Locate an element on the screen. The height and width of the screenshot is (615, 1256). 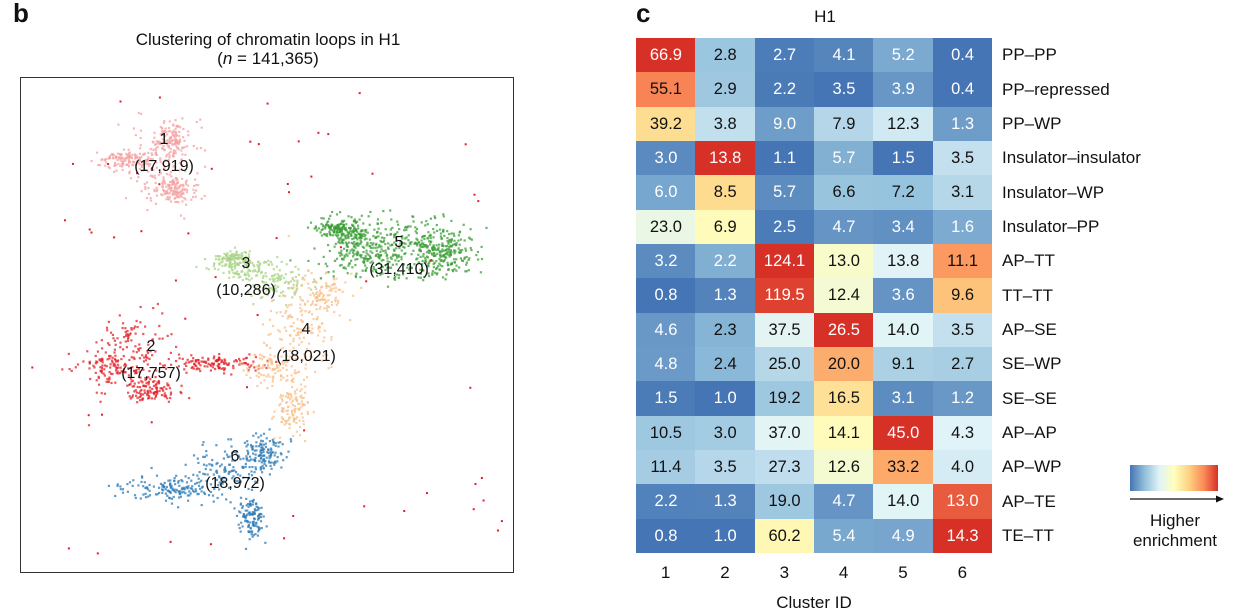
column-tick-label: 3 is located at coordinates (784, 572).